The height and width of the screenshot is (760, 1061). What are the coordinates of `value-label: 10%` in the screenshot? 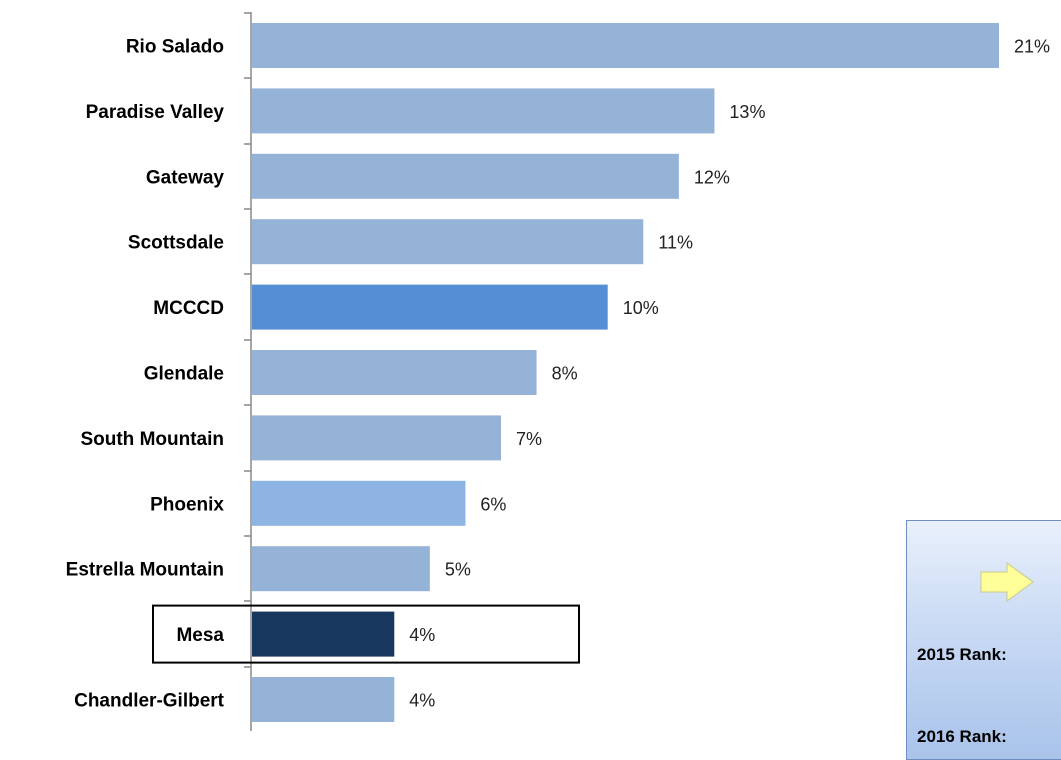 It's located at (641, 308).